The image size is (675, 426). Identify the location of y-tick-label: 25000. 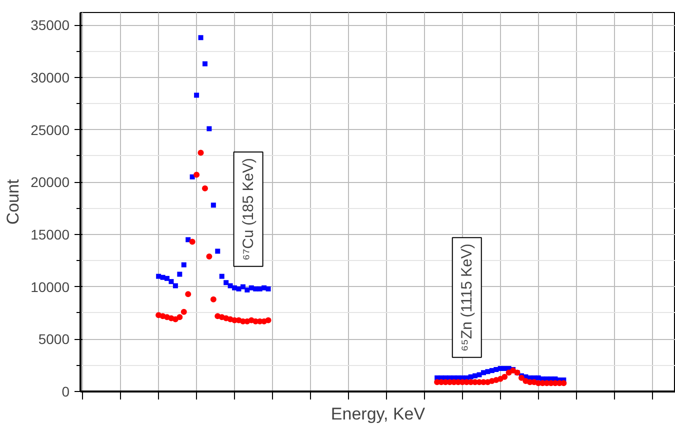
(50, 130).